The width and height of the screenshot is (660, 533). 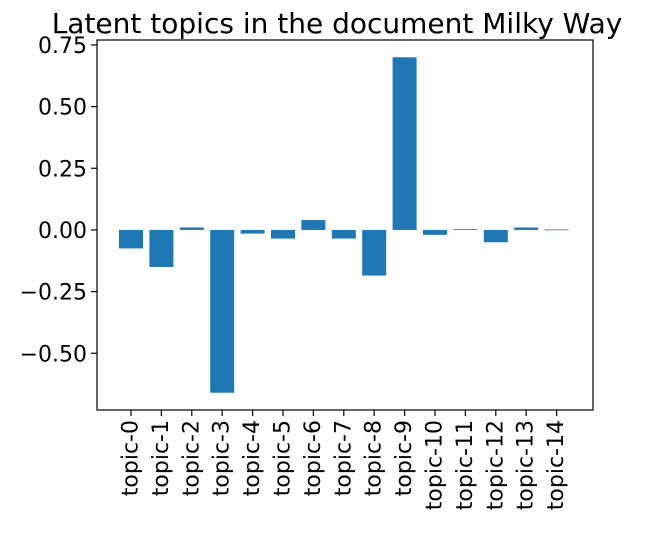 What do you see at coordinates (337, 23) in the screenshot?
I see `chart-title: Latent topics in the document Milky Way` at bounding box center [337, 23].